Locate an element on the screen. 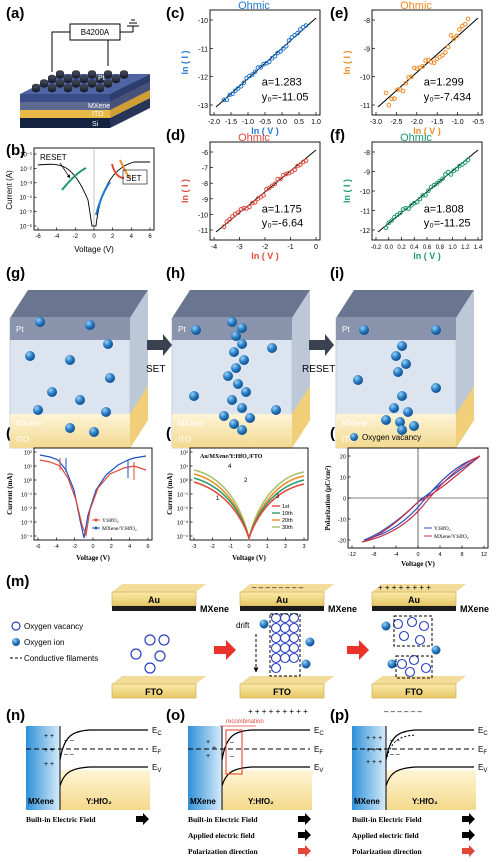  legend-j-1: MXene/Y:HfO₂ is located at coordinates (119, 528).